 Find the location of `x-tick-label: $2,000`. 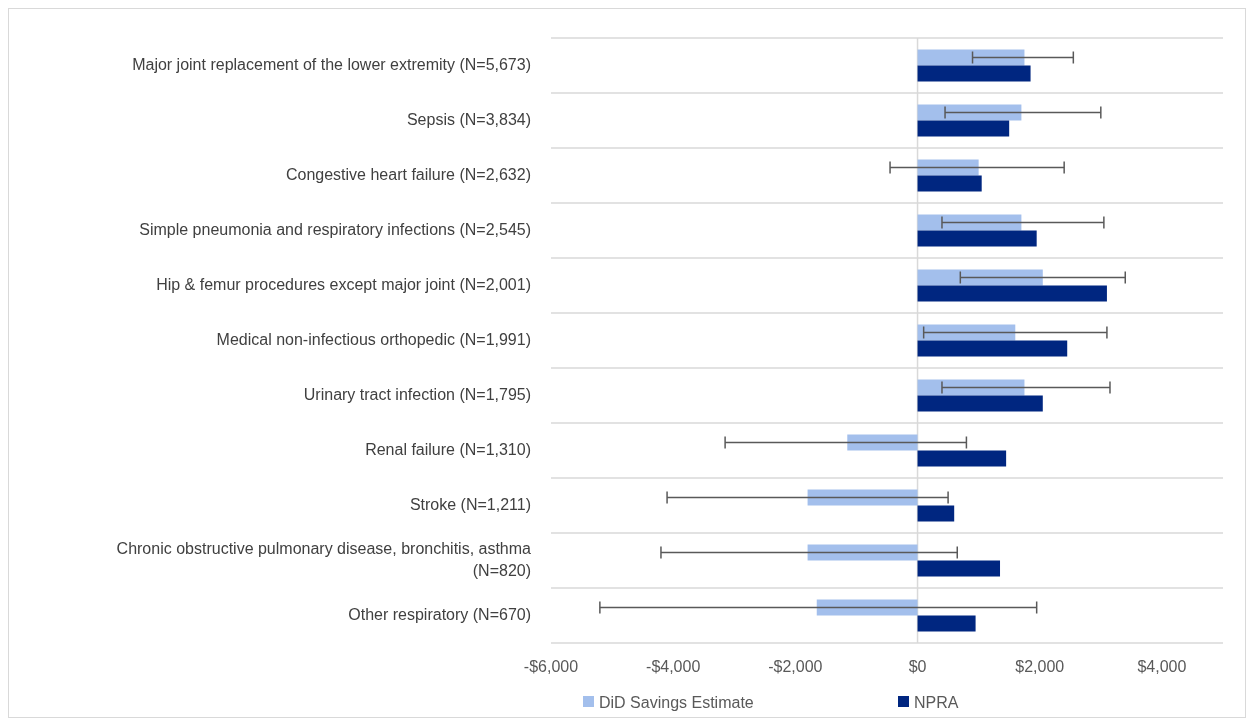

x-tick-label: $2,000 is located at coordinates (1040, 666).